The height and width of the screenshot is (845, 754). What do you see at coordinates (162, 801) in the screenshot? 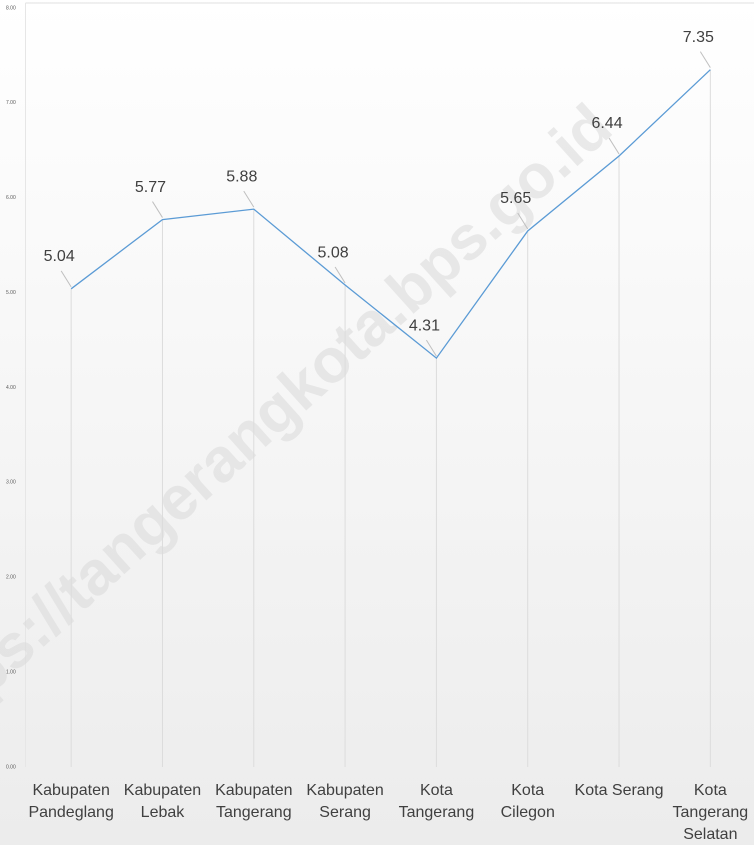
I see `x-tick-label: Kabupaten Lebak` at bounding box center [162, 801].